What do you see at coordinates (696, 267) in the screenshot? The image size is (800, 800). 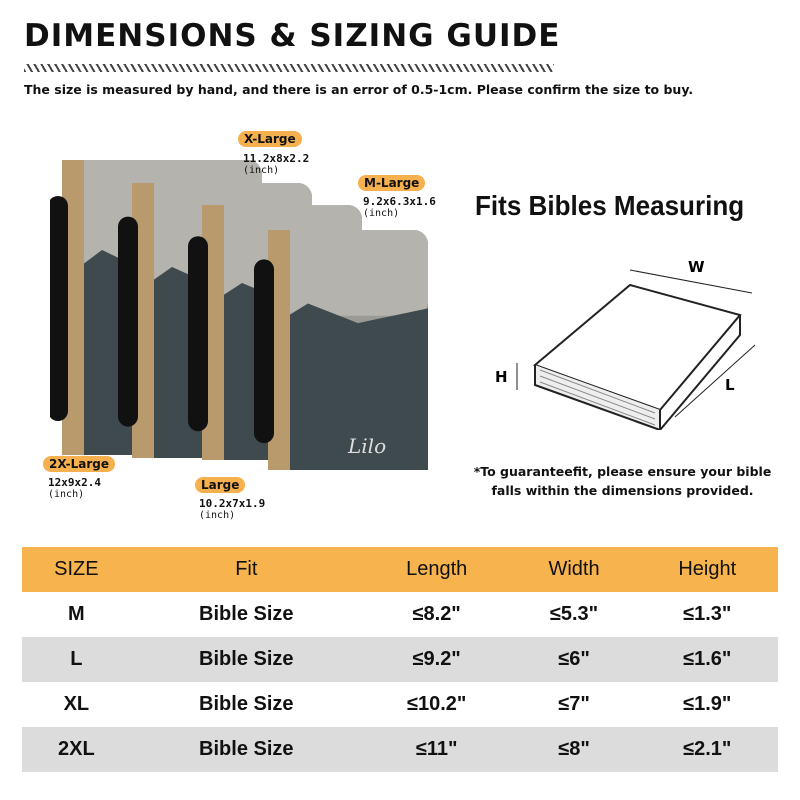 I see `width-label: W` at bounding box center [696, 267].